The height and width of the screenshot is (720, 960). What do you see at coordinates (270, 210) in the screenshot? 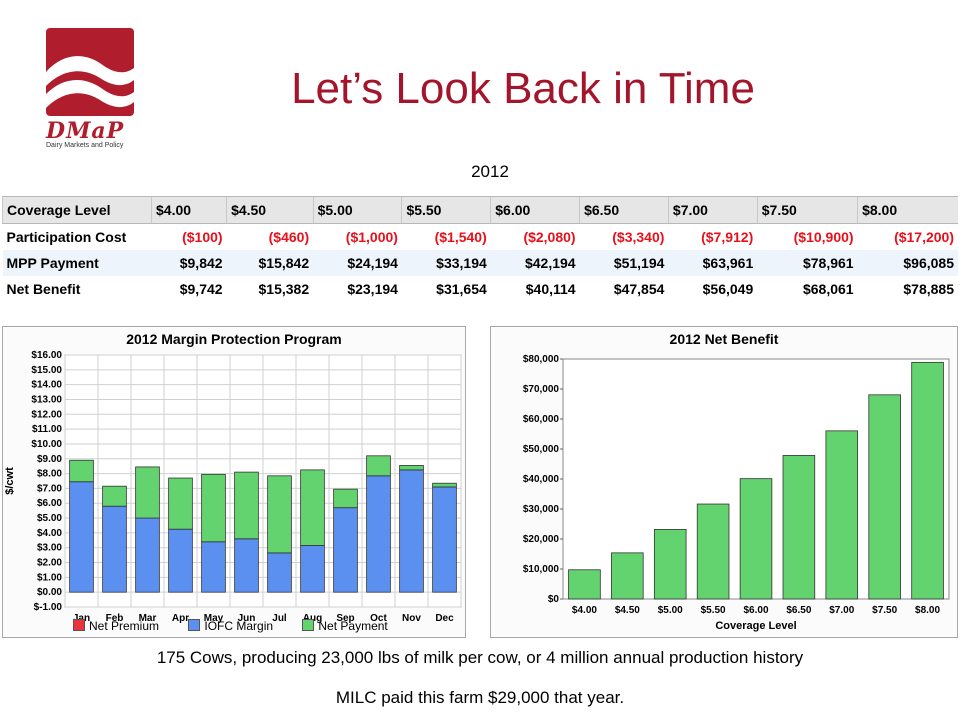
I see `table-header-cell: $4.50` at bounding box center [270, 210].